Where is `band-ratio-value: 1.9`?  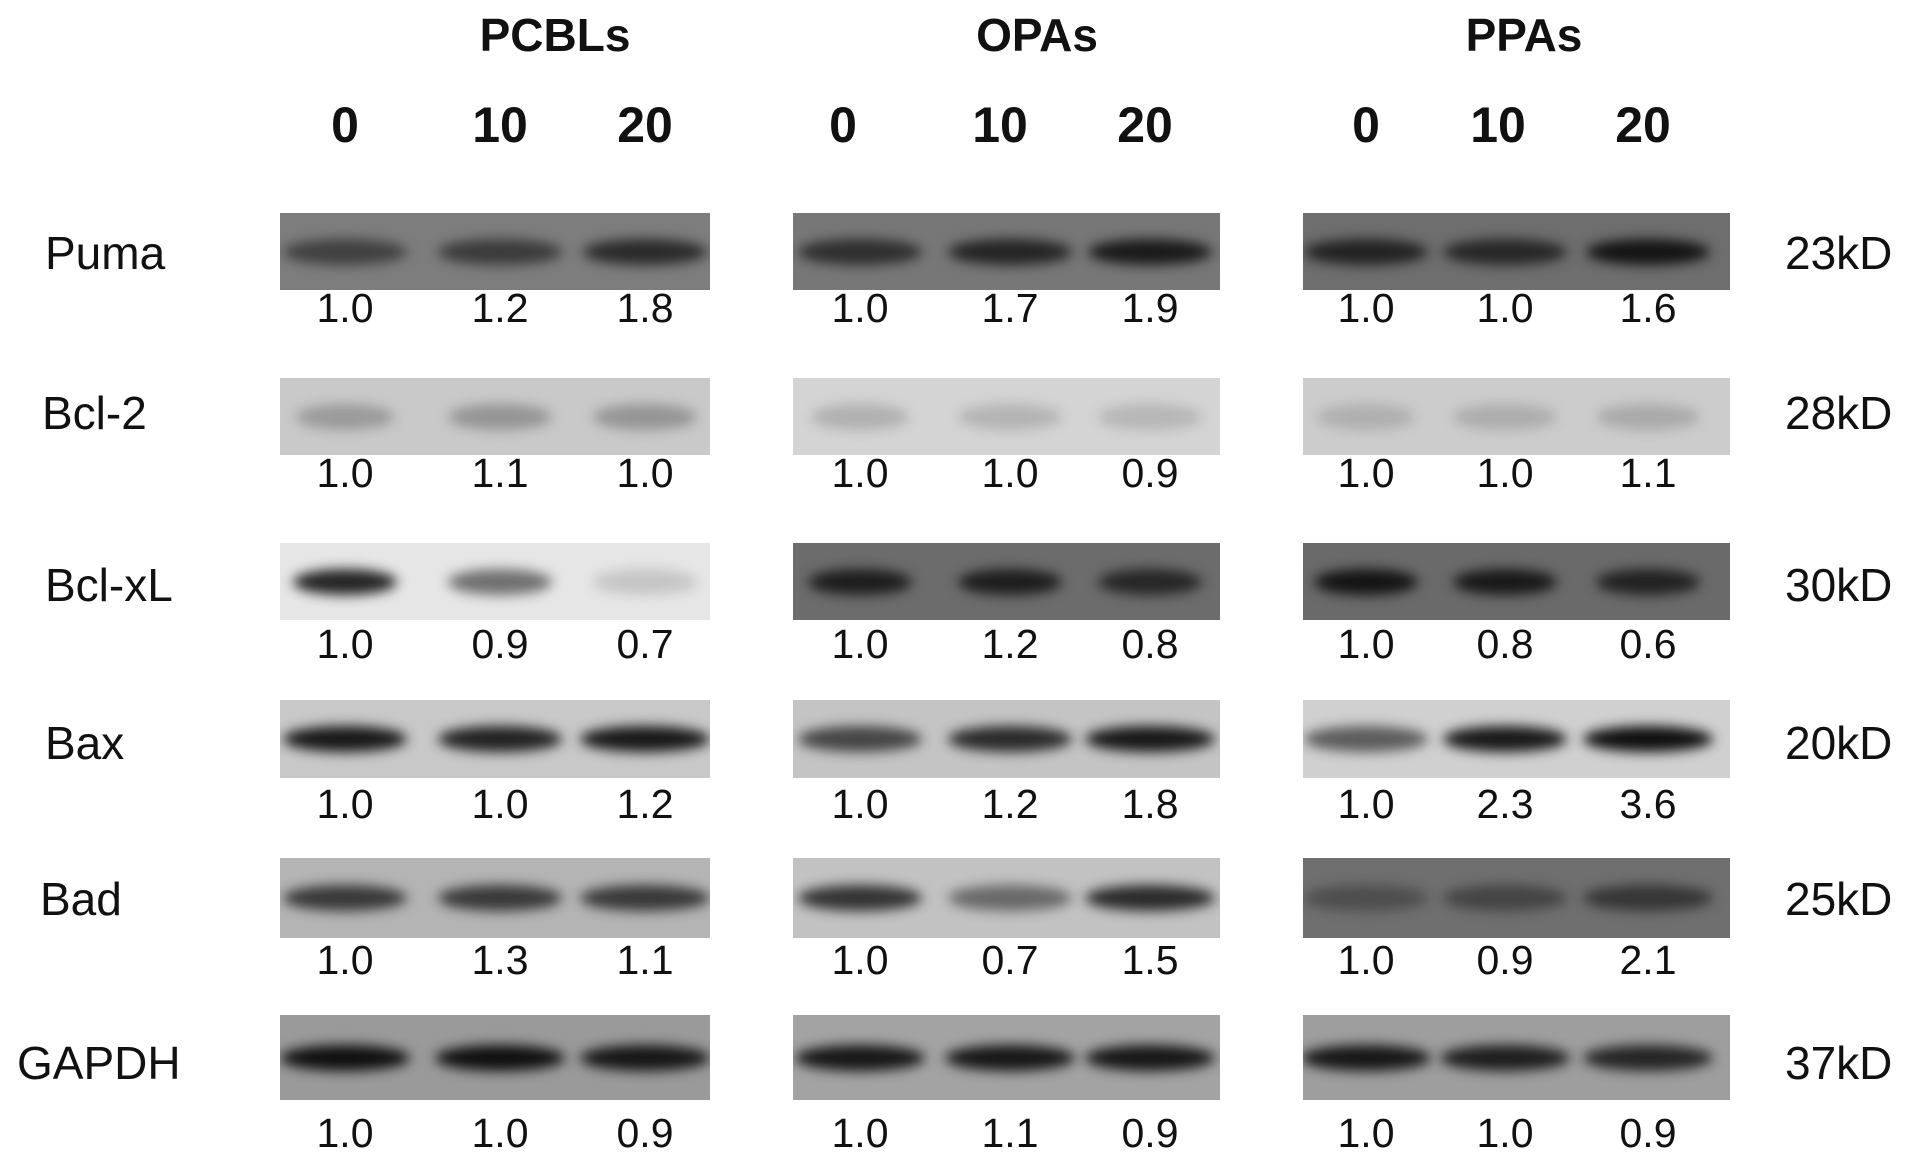 band-ratio-value: 1.9 is located at coordinates (1150, 308).